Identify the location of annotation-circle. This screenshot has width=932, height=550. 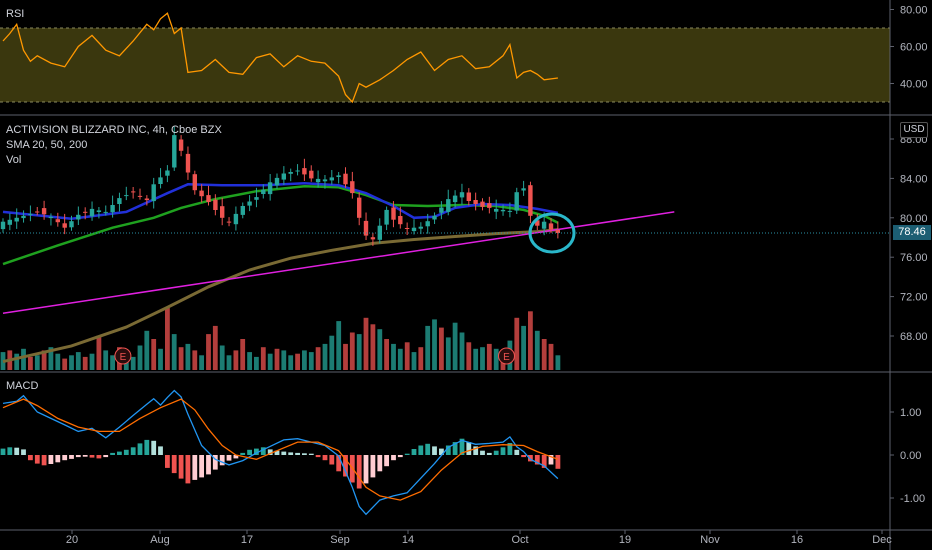
(552, 233).